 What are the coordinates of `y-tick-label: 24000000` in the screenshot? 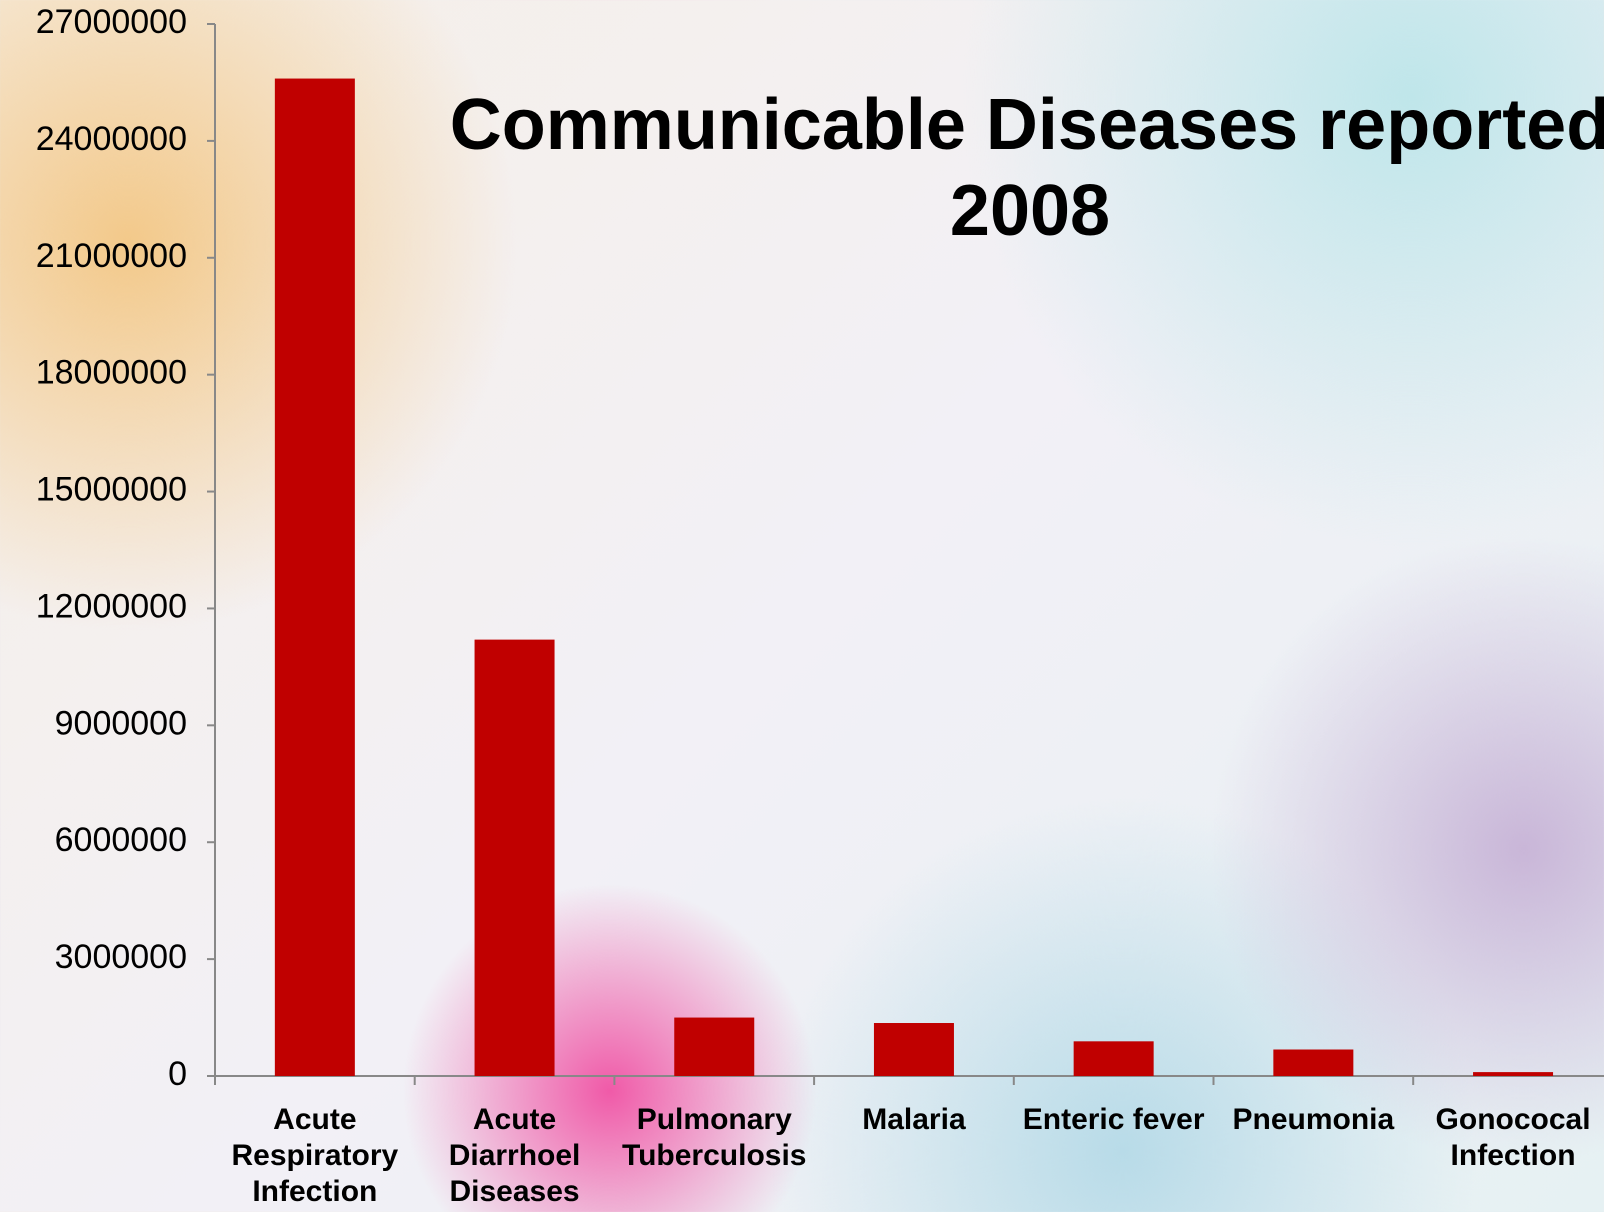 It's located at (111, 139).